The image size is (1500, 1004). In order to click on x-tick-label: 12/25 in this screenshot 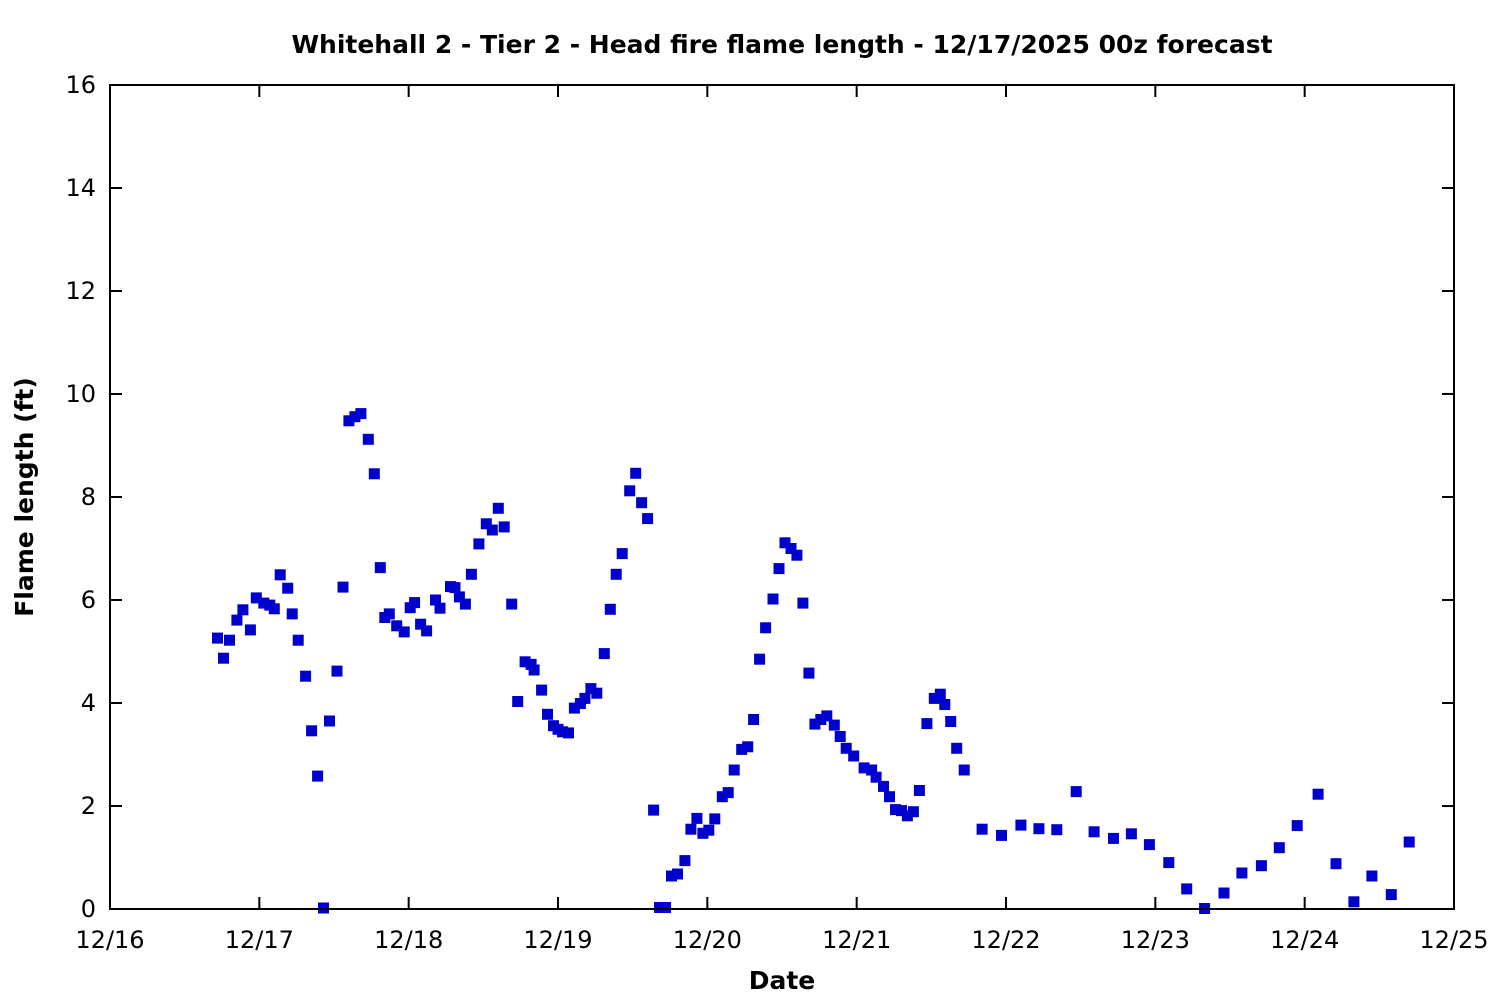, I will do `click(1453, 940)`.